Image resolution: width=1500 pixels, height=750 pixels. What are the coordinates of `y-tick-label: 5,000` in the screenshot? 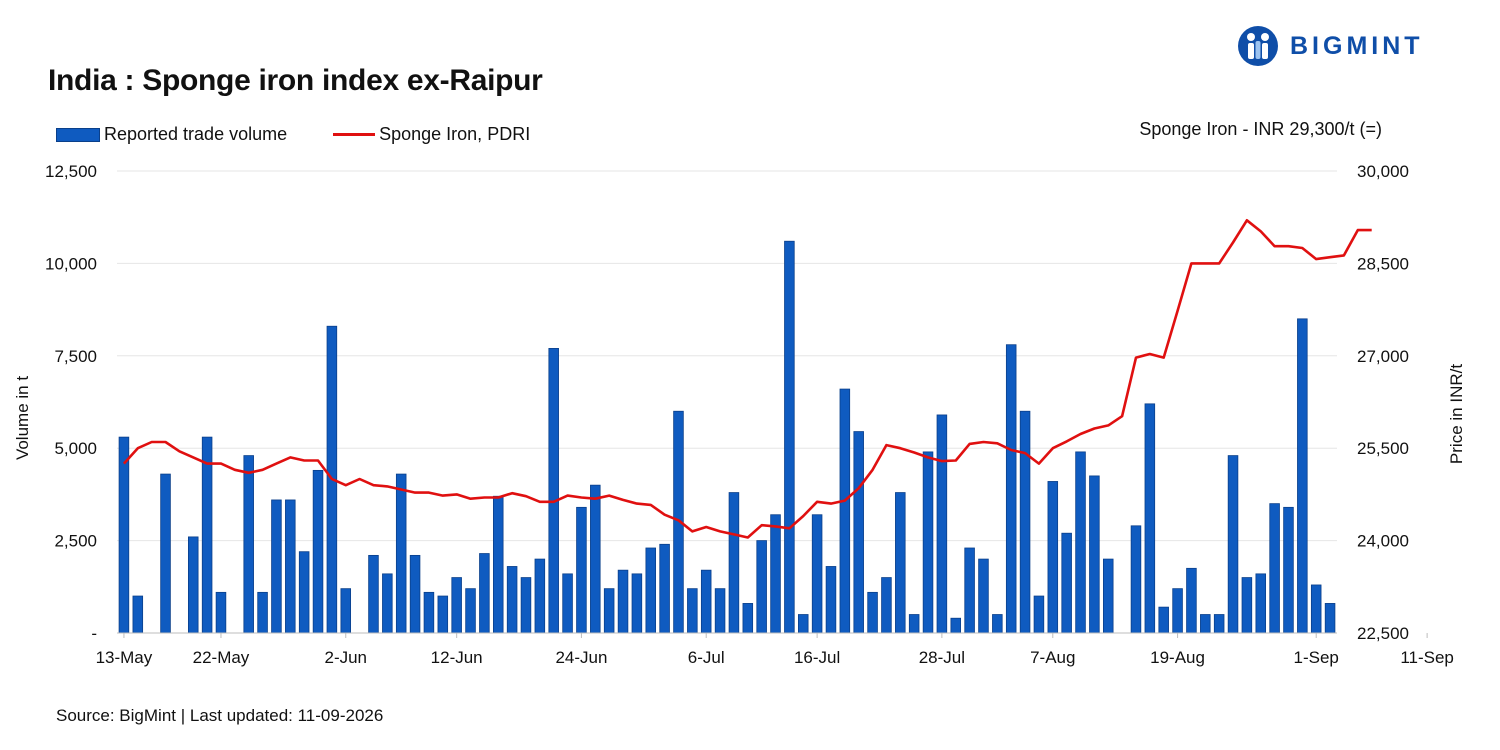 It's located at (75, 448).